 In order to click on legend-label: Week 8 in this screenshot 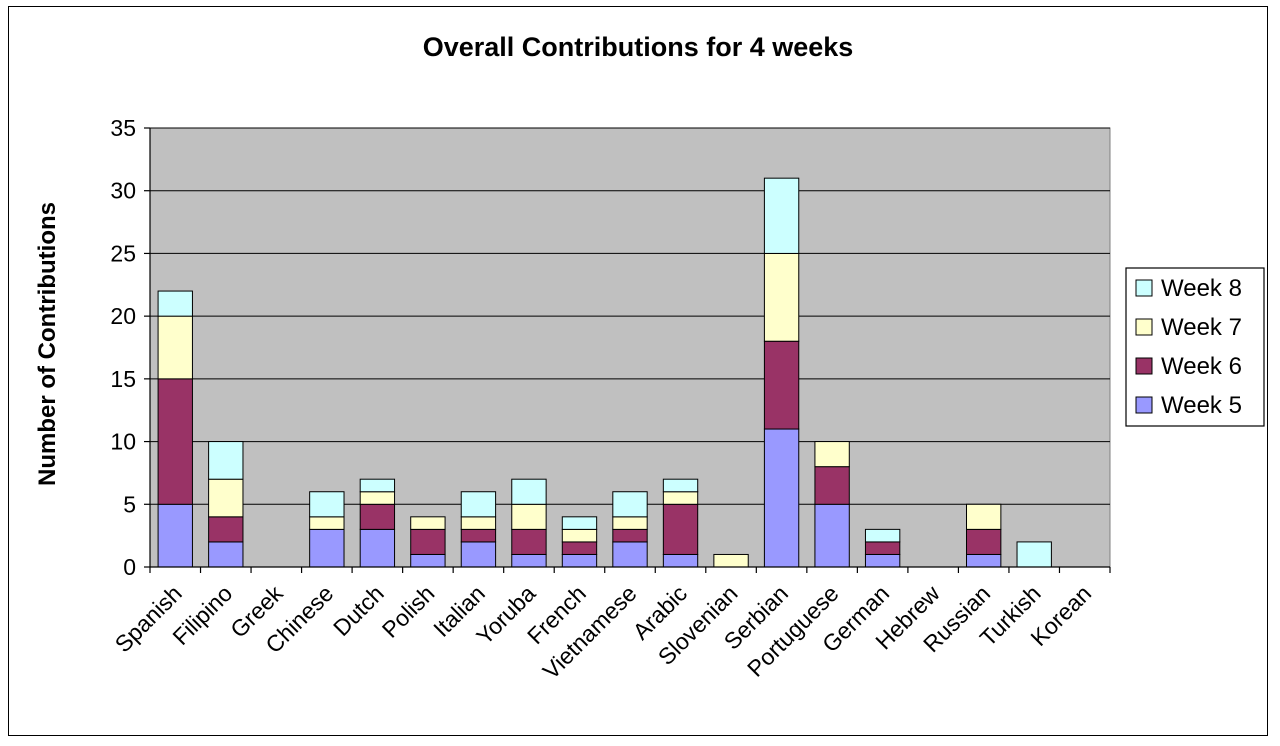, I will do `click(1201, 288)`.